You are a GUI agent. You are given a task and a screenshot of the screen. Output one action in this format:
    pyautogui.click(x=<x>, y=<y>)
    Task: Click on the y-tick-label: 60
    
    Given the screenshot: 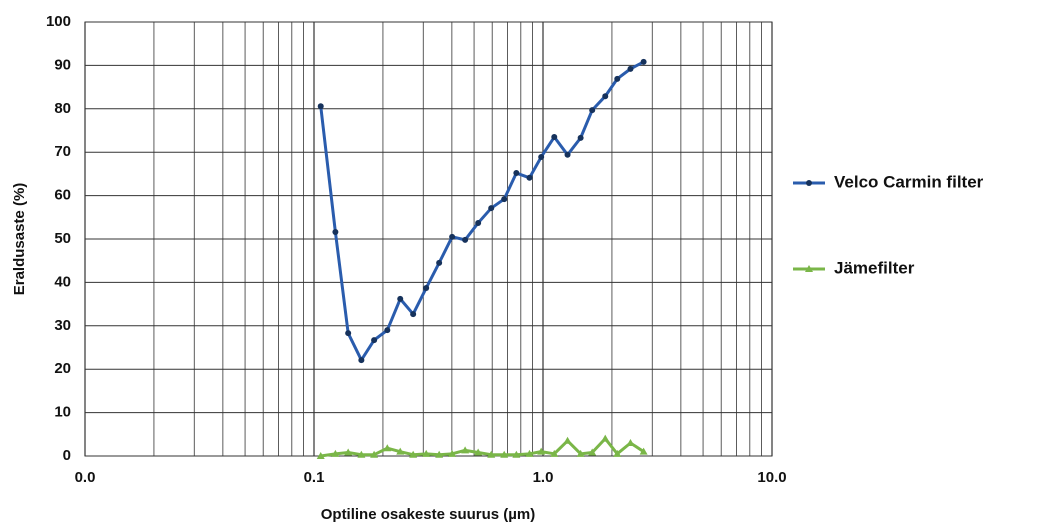 What is the action you would take?
    pyautogui.click(x=62, y=195)
    